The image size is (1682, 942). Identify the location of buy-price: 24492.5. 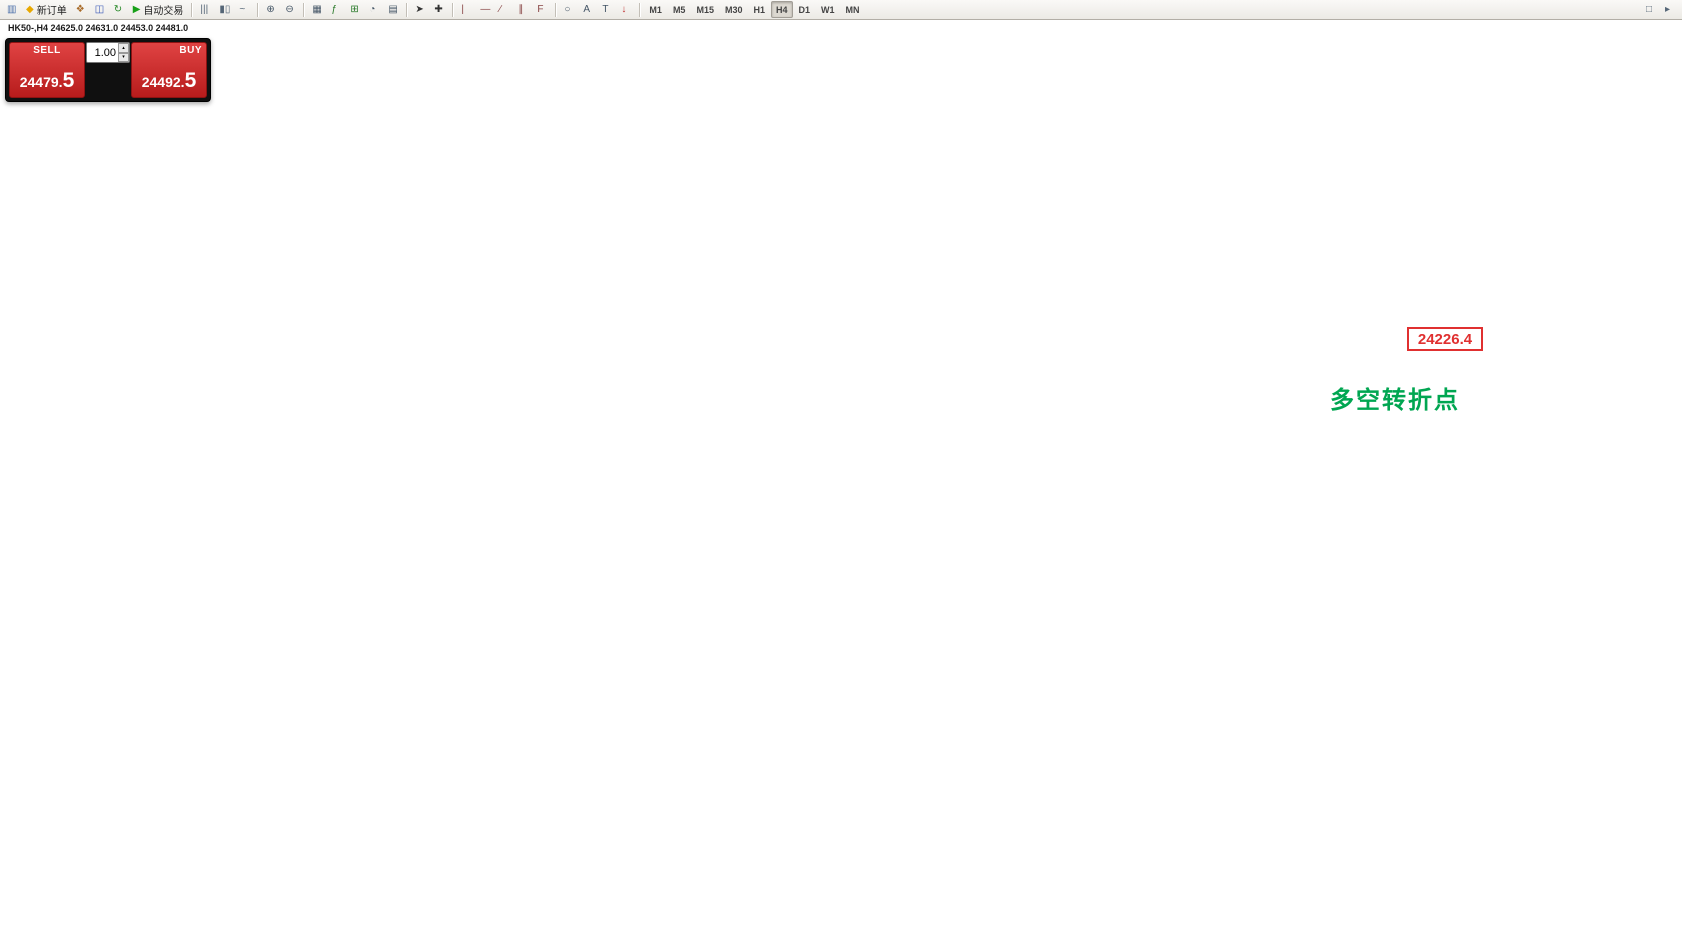
(169, 80).